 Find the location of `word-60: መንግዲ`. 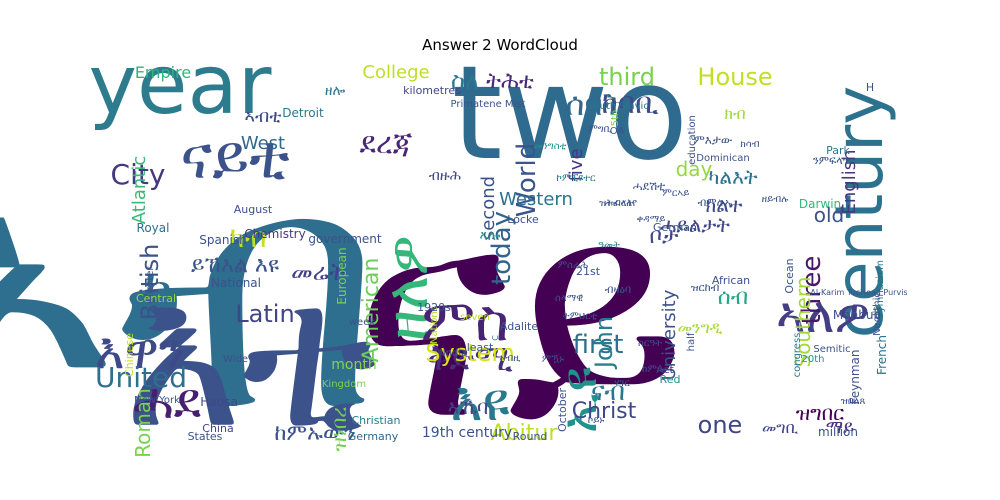

word-60: መንግዲ is located at coordinates (700, 327).